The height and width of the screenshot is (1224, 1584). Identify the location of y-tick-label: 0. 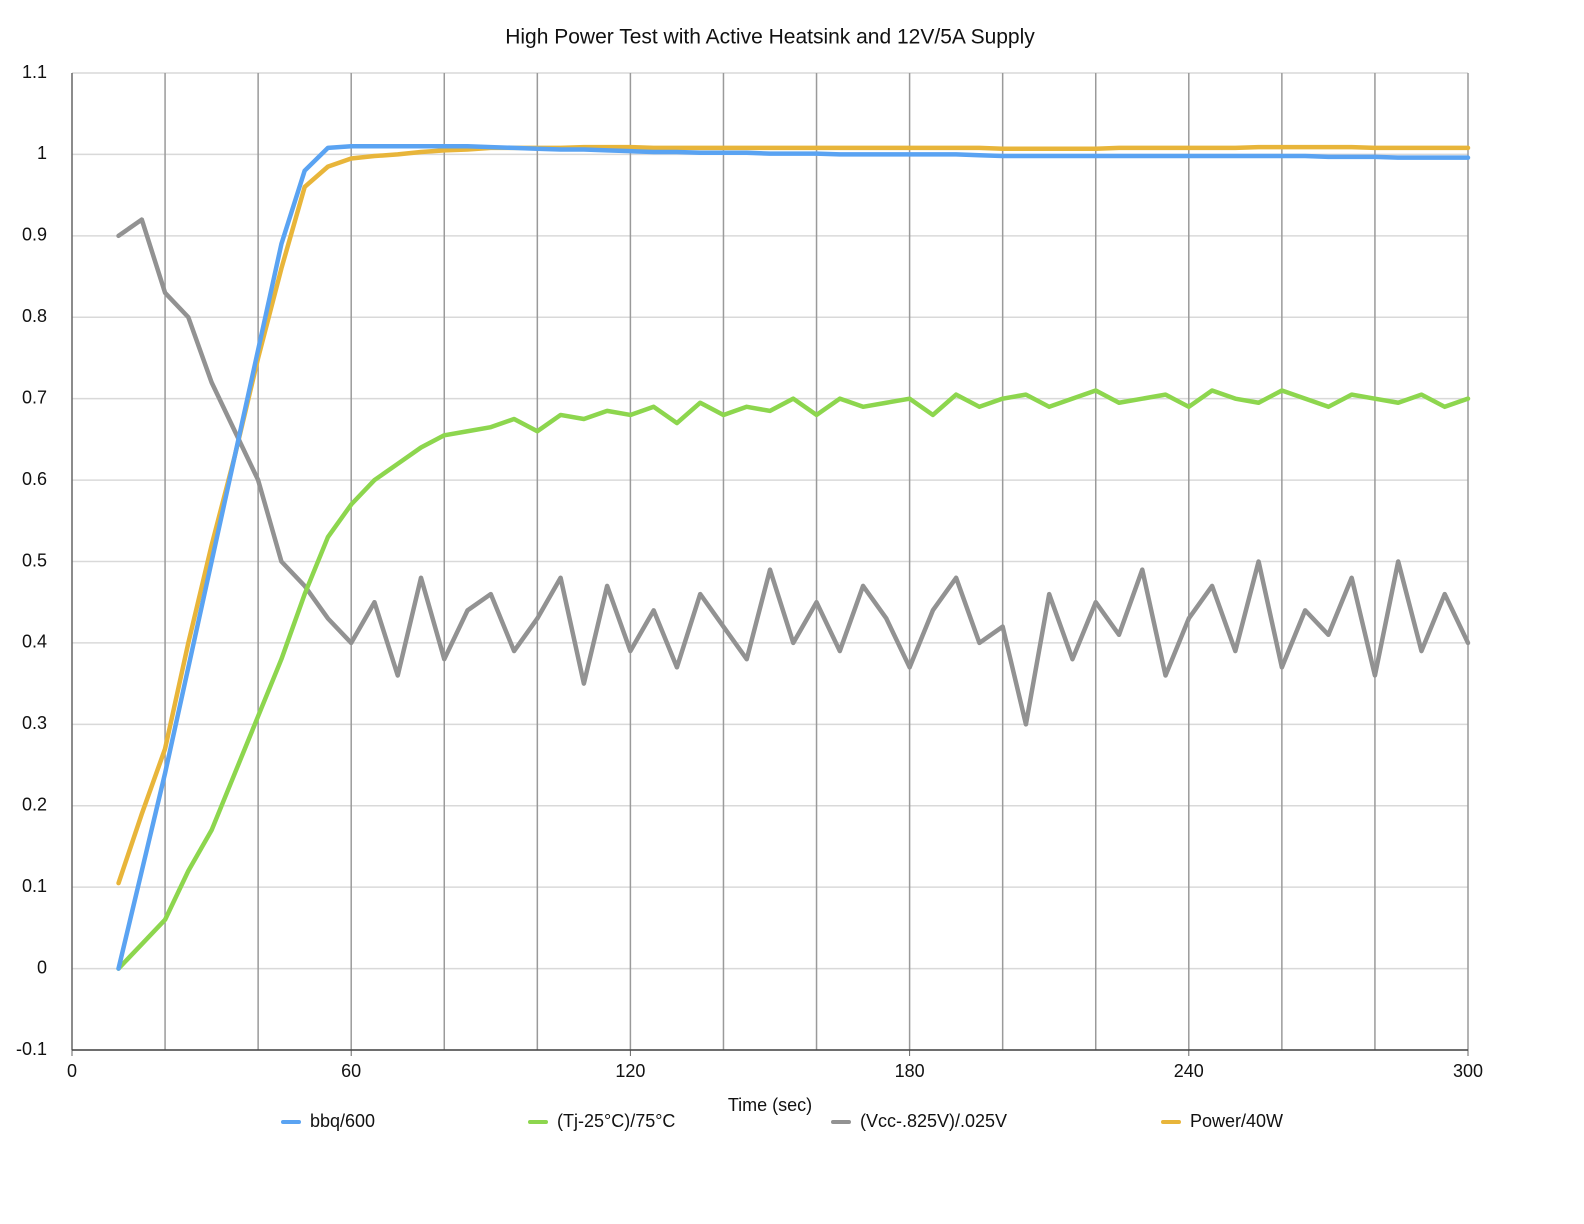
(42, 967).